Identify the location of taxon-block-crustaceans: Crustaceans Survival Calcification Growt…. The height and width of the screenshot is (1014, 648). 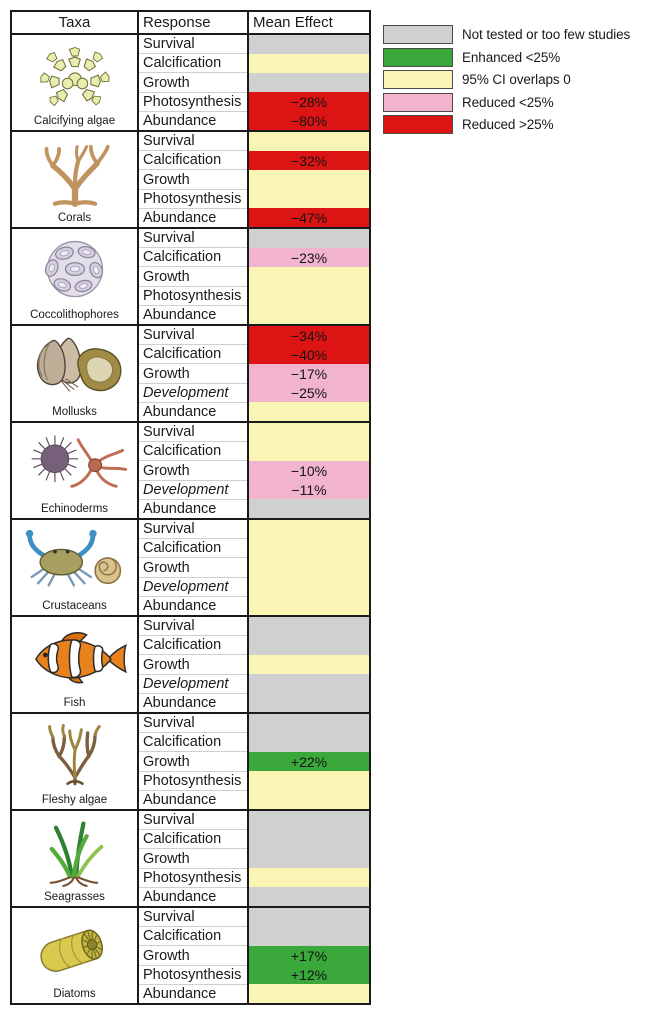
(190, 568).